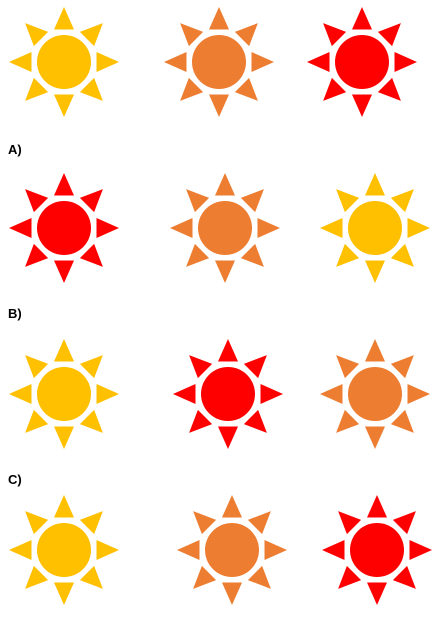  I want to click on option-label-c: C), so click(15, 479).